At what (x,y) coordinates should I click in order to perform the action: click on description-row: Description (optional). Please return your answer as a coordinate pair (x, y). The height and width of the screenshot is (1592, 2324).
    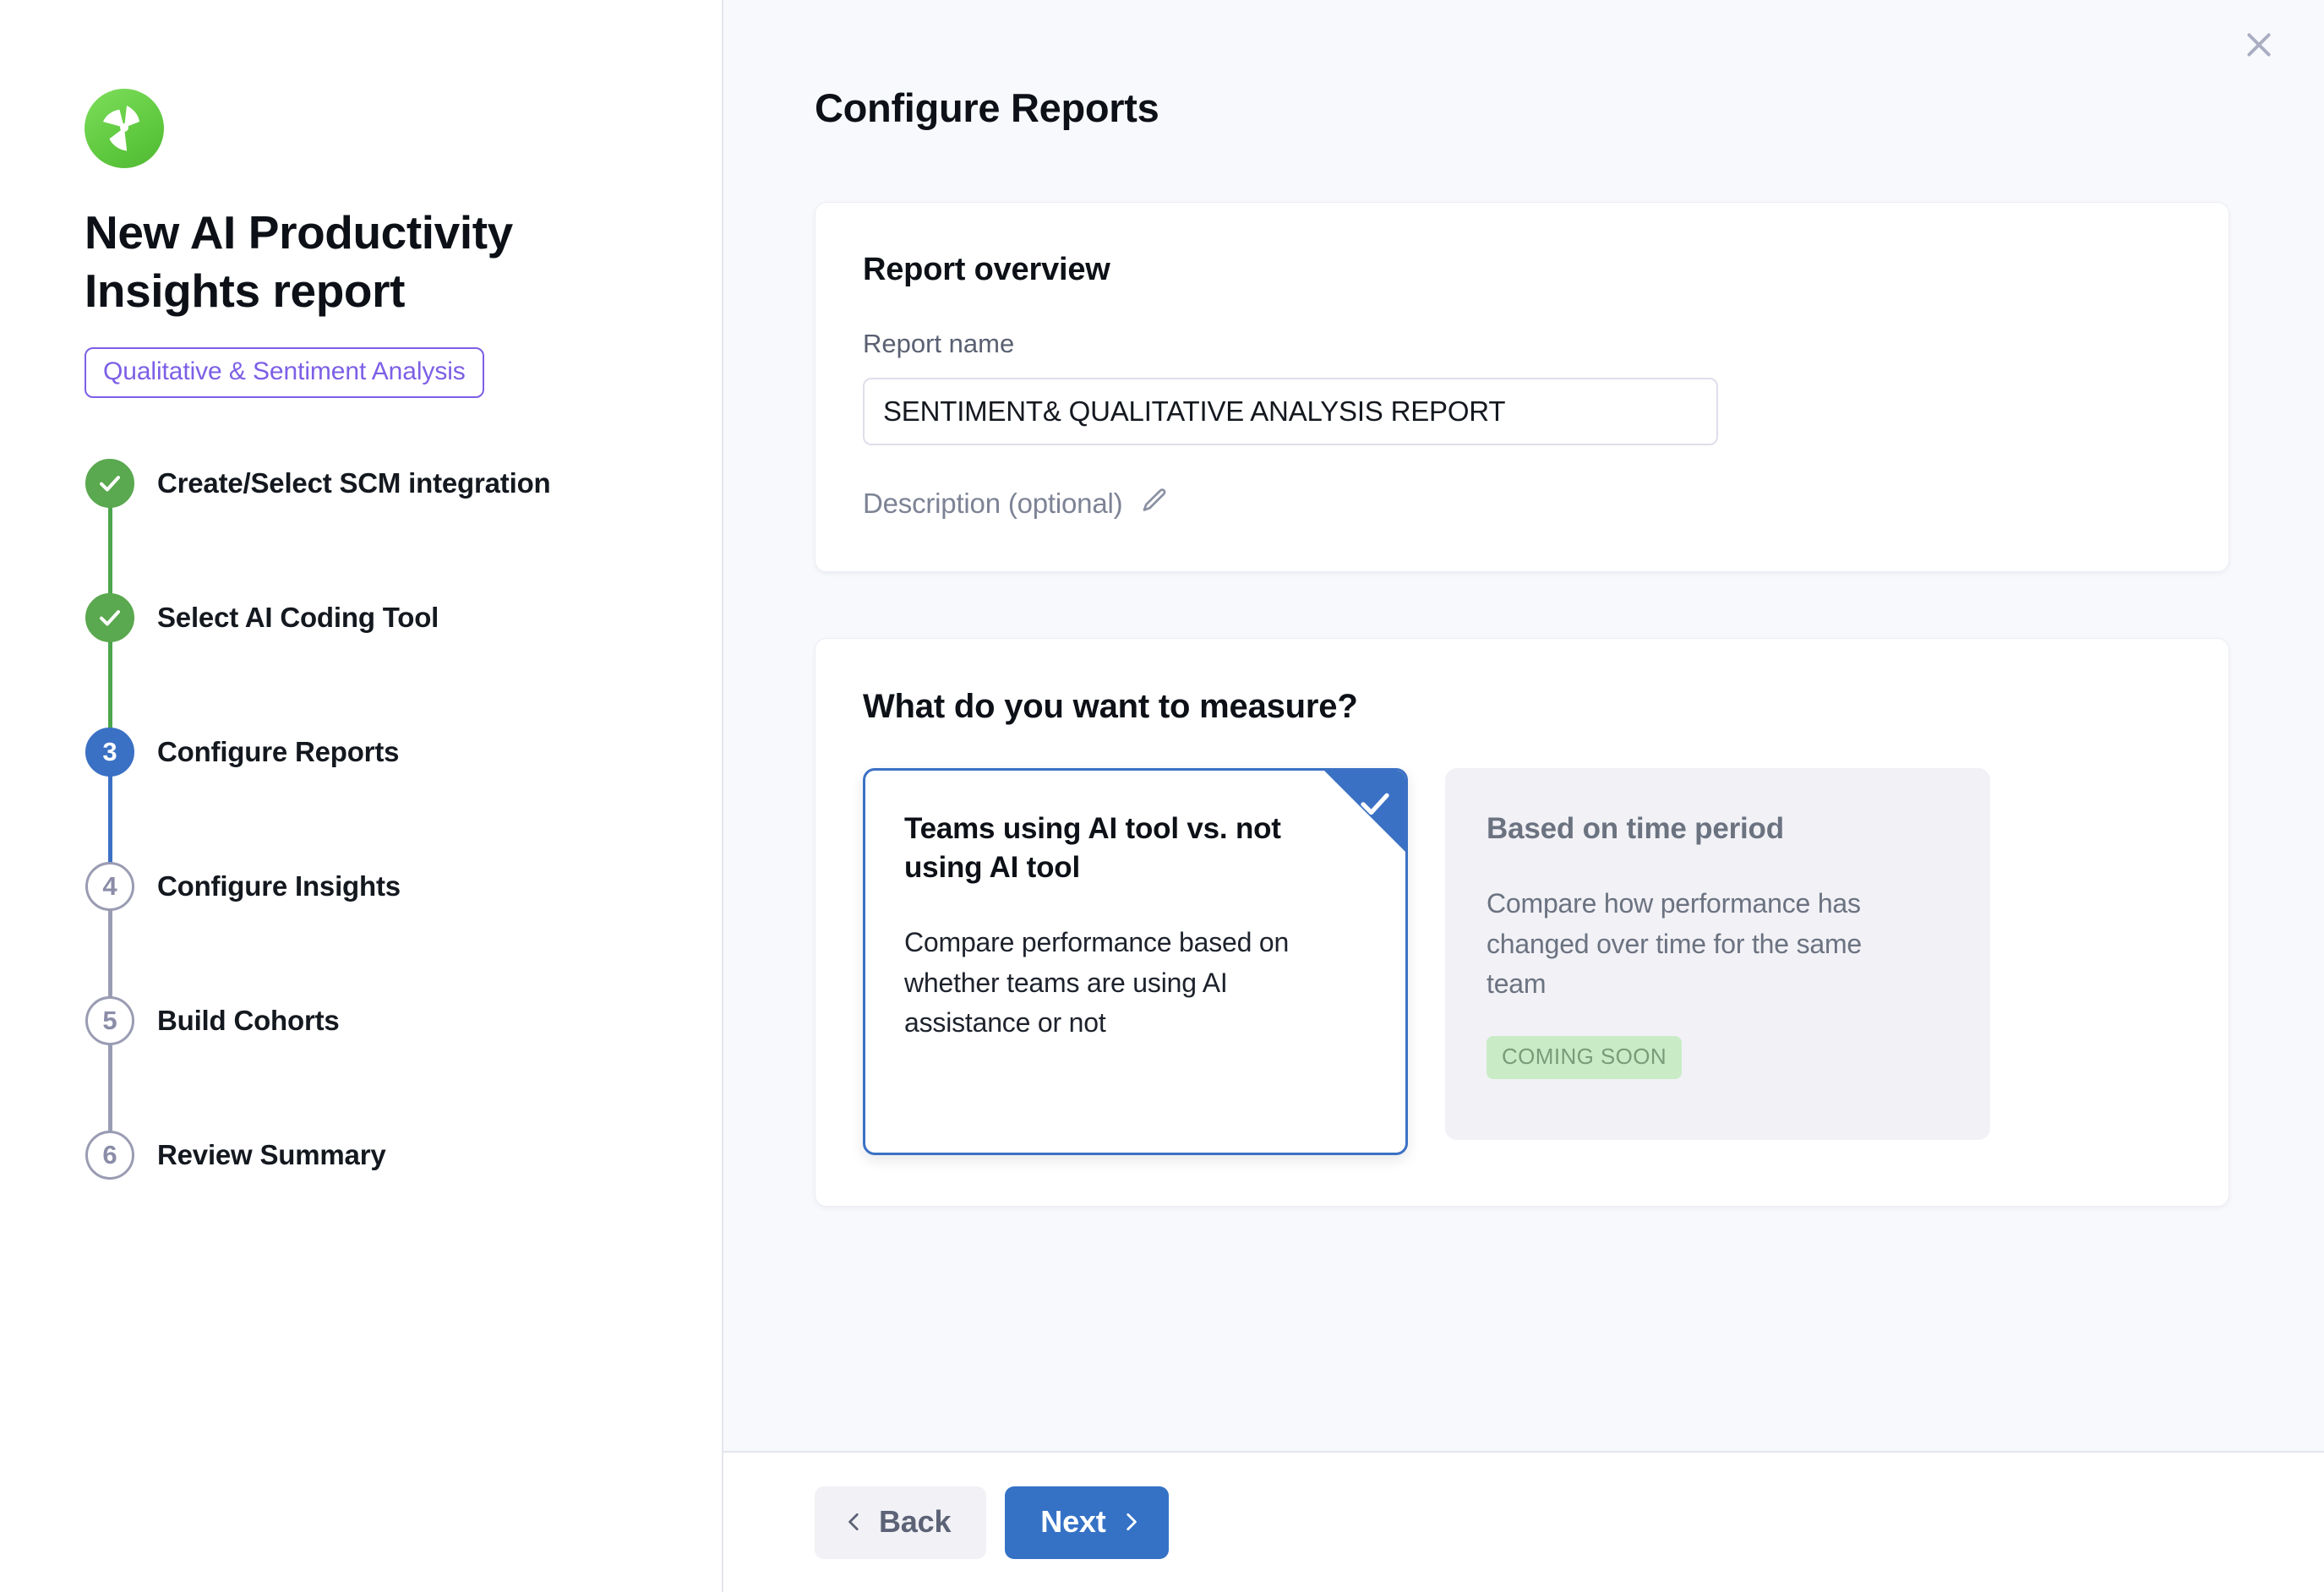
    Looking at the image, I should click on (1016, 503).